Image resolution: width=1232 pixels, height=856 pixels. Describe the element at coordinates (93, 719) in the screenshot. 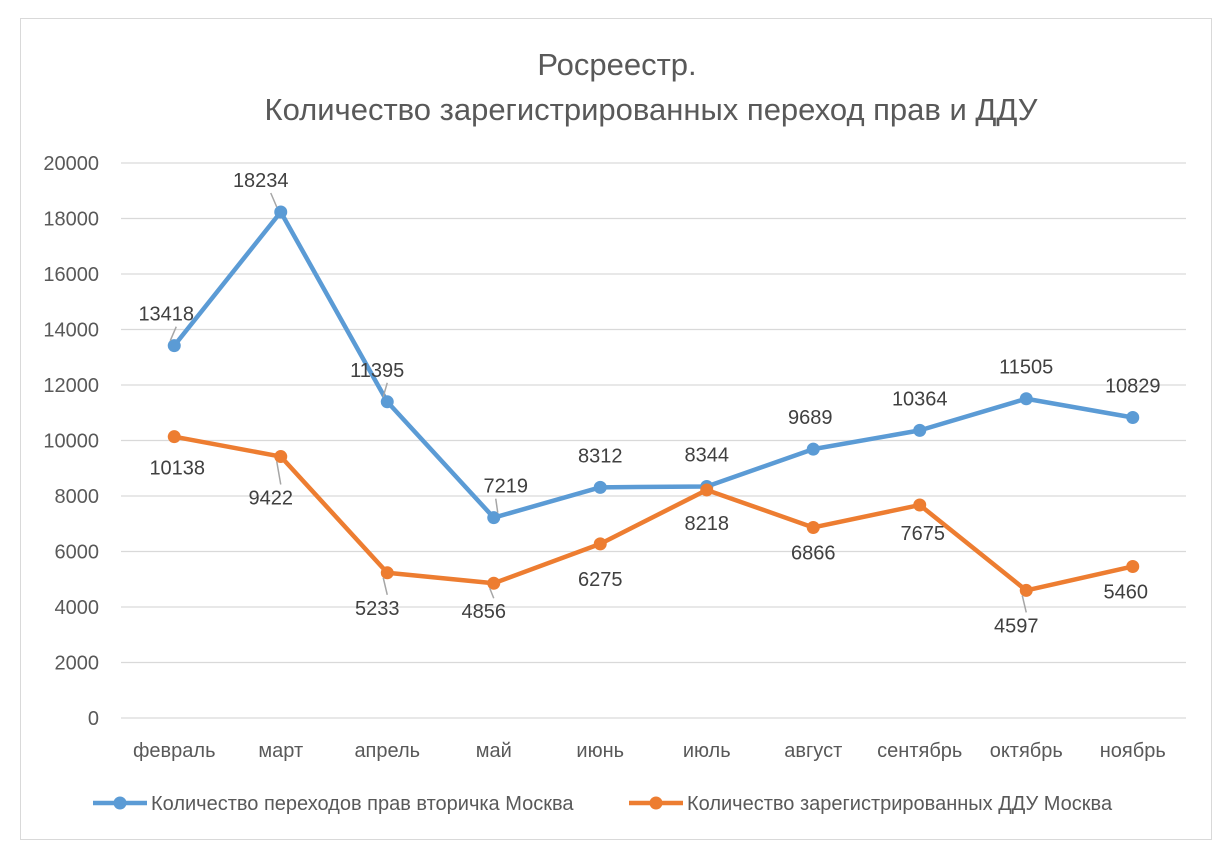

I see `y-tick-label: 0` at that location.